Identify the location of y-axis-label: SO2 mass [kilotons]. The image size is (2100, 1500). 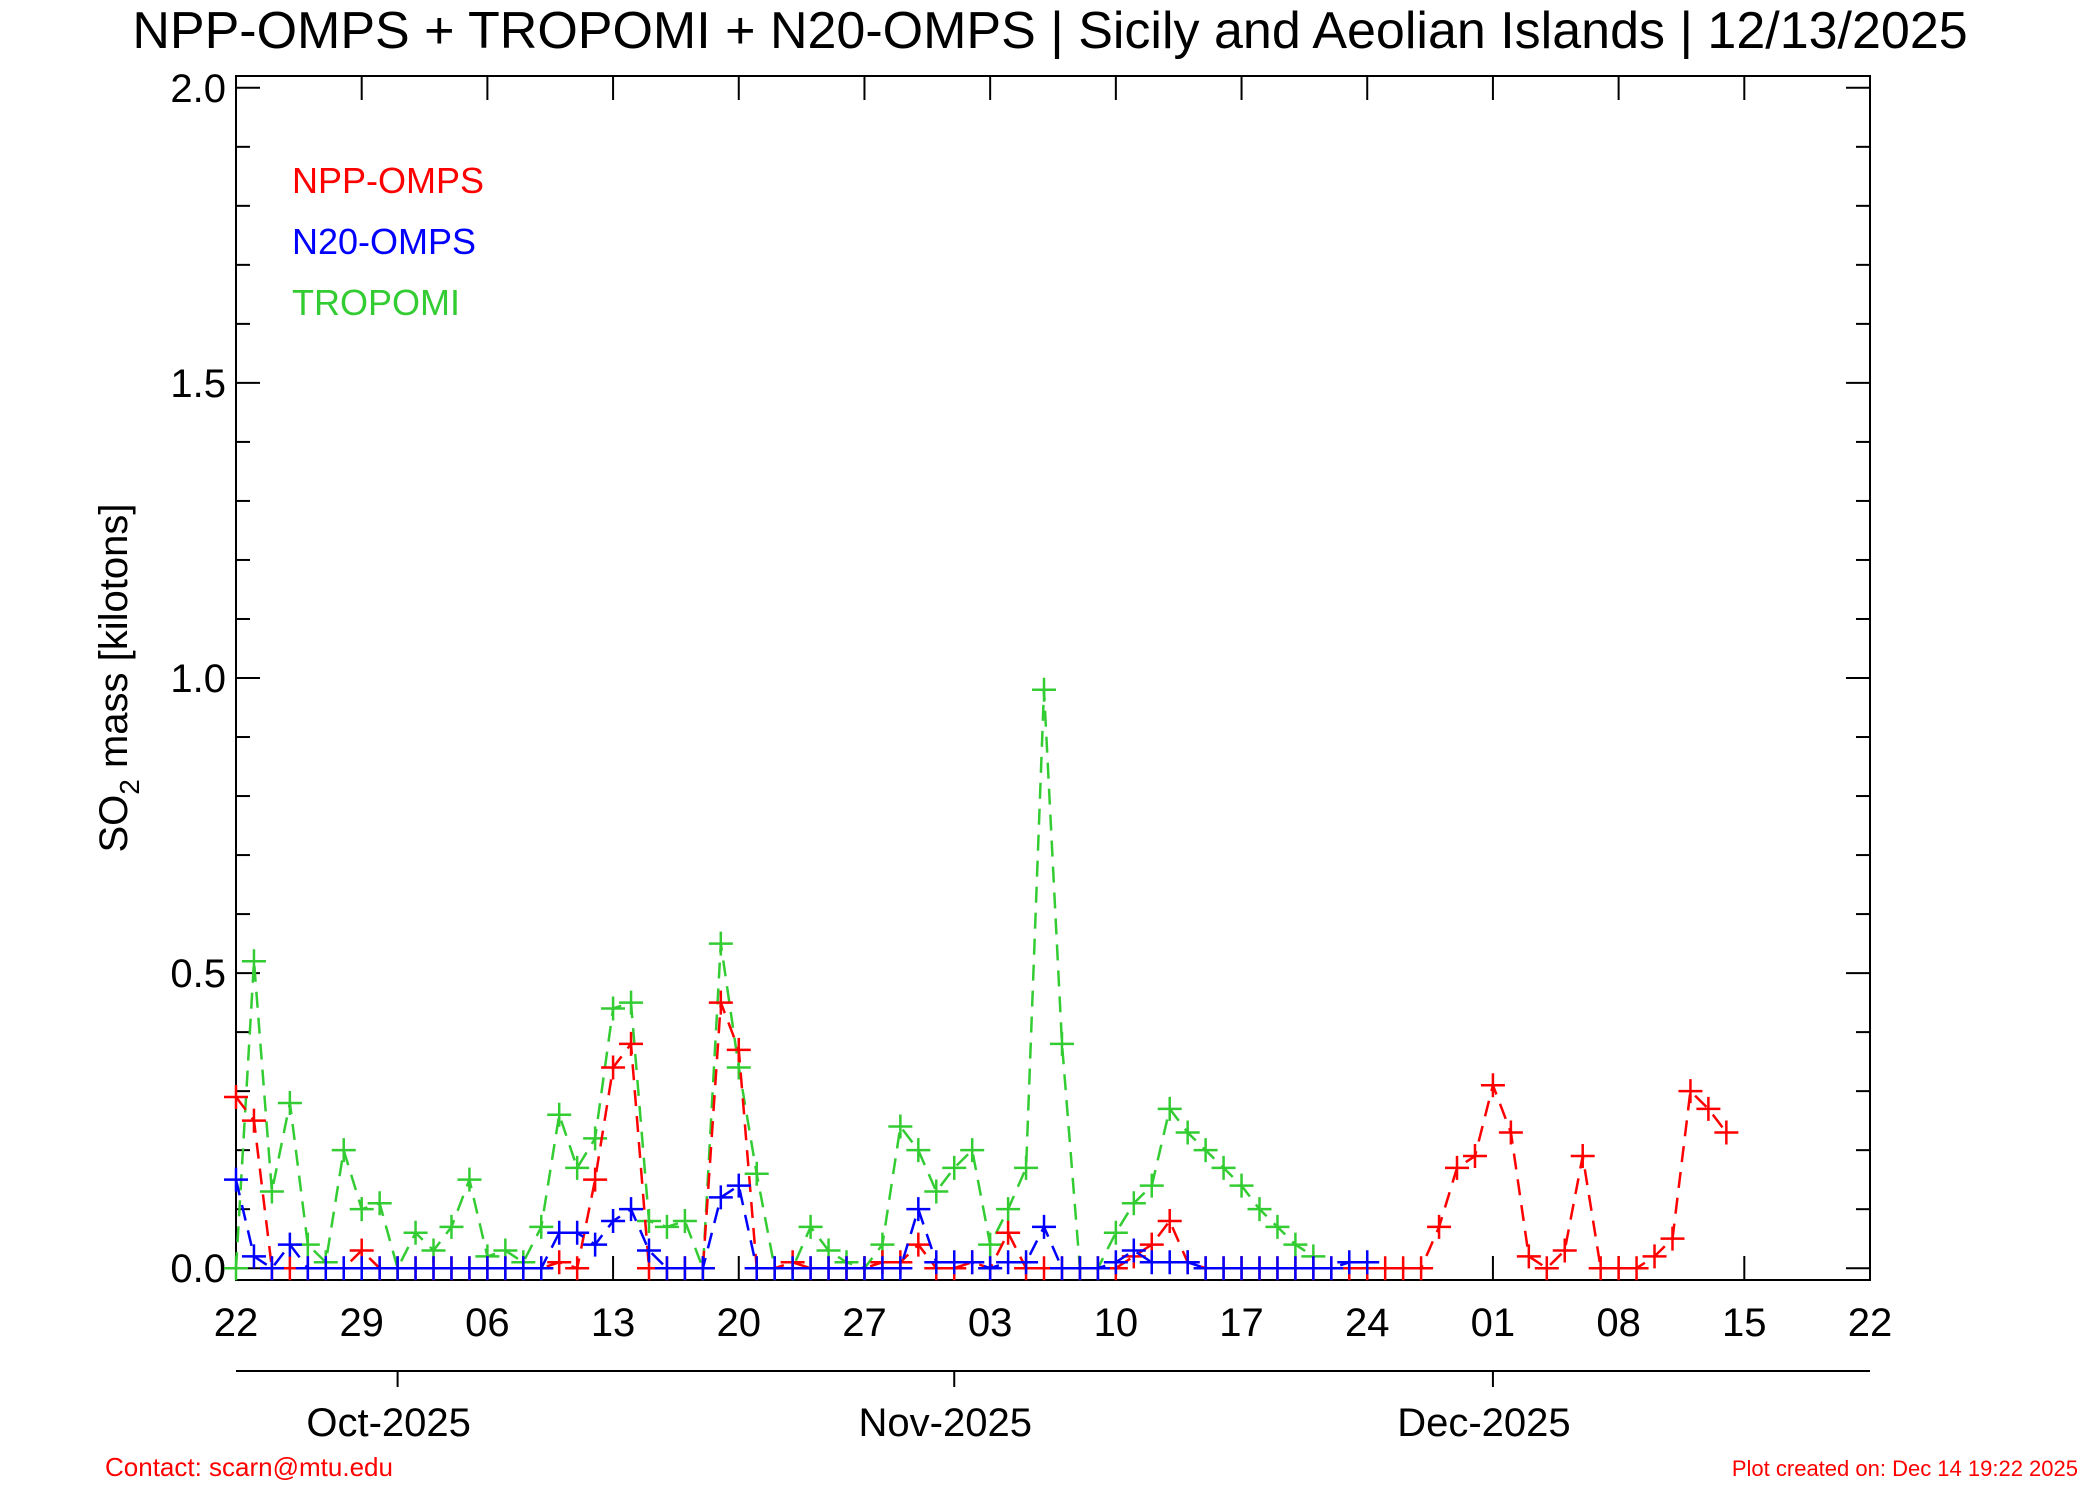
(118, 677).